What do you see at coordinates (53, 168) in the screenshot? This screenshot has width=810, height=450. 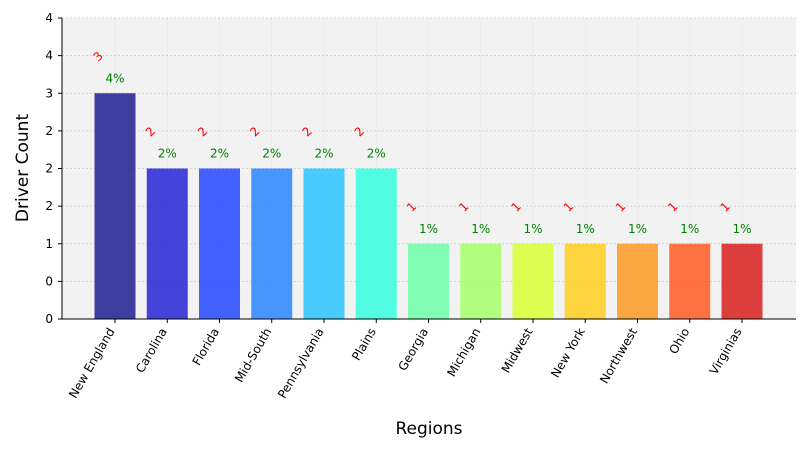 I see `y-ticks: 0 0 1 2 2 2 3 4 4` at bounding box center [53, 168].